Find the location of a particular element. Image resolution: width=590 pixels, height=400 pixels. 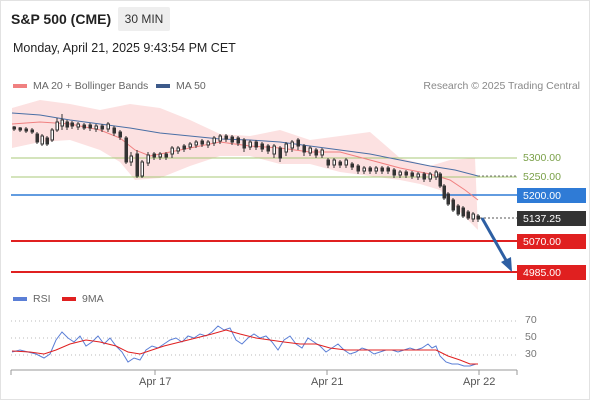

time-label-apr22: Apr 22 is located at coordinates (479, 382).